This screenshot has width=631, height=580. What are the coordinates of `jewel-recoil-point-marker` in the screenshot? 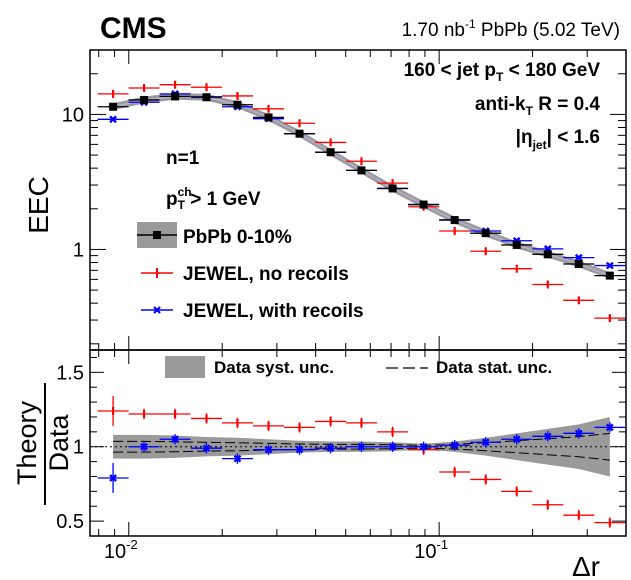 It's located at (609, 265).